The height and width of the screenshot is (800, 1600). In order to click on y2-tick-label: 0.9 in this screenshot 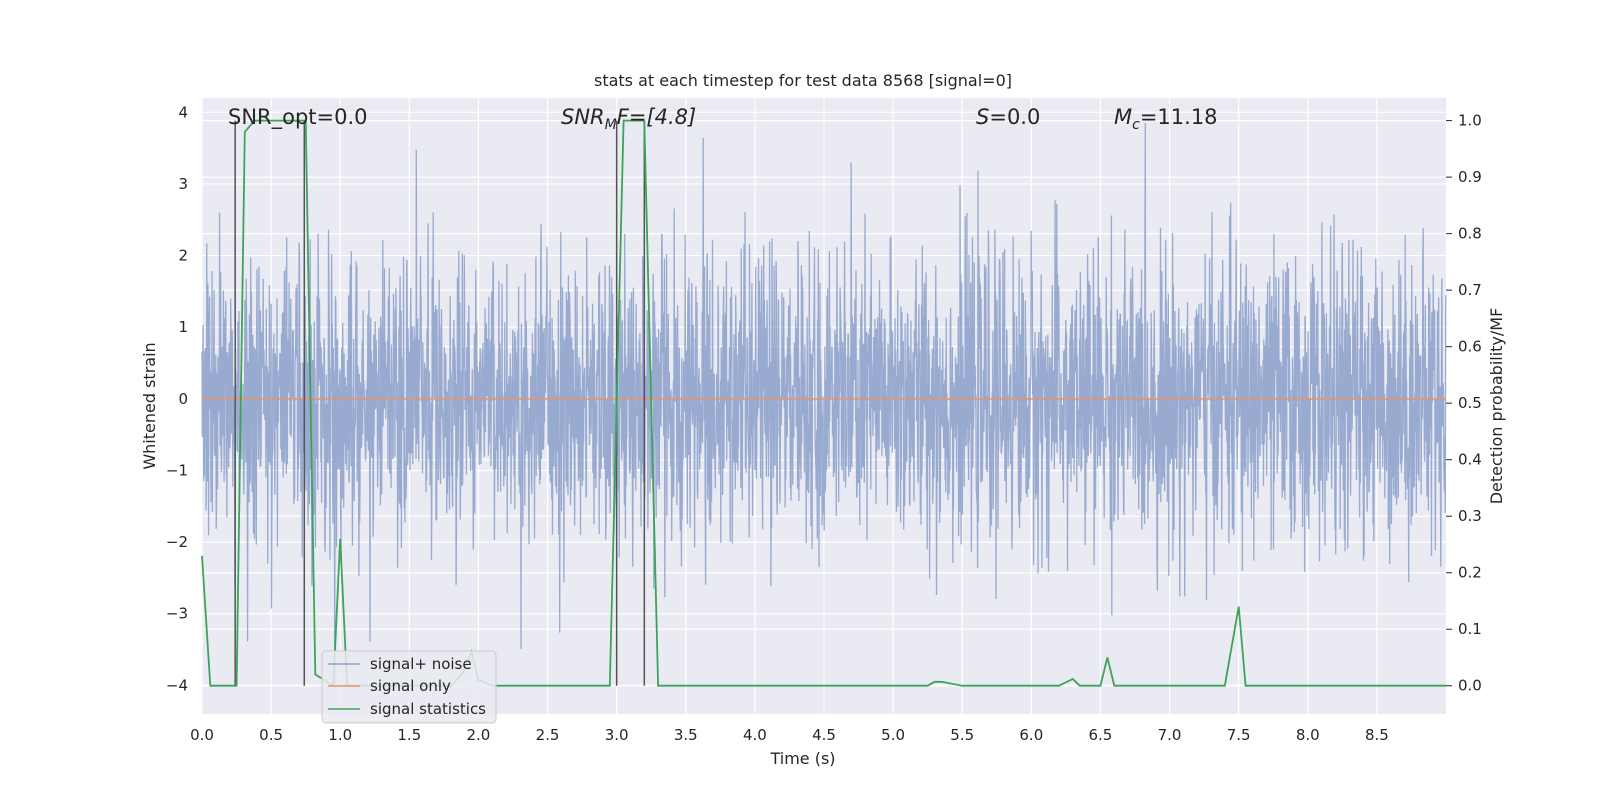, I will do `click(1470, 177)`.